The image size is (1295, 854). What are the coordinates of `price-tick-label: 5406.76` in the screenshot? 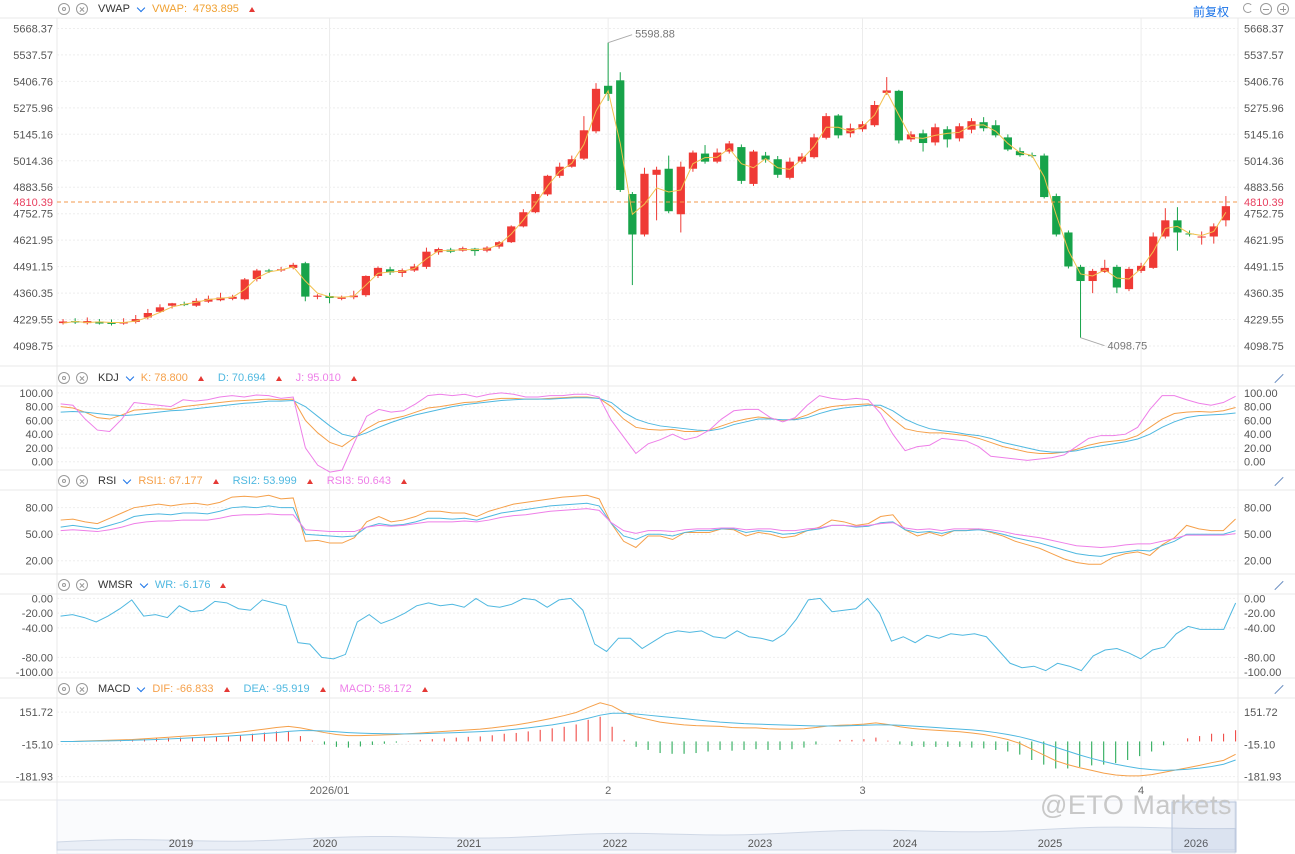 It's located at (1264, 82).